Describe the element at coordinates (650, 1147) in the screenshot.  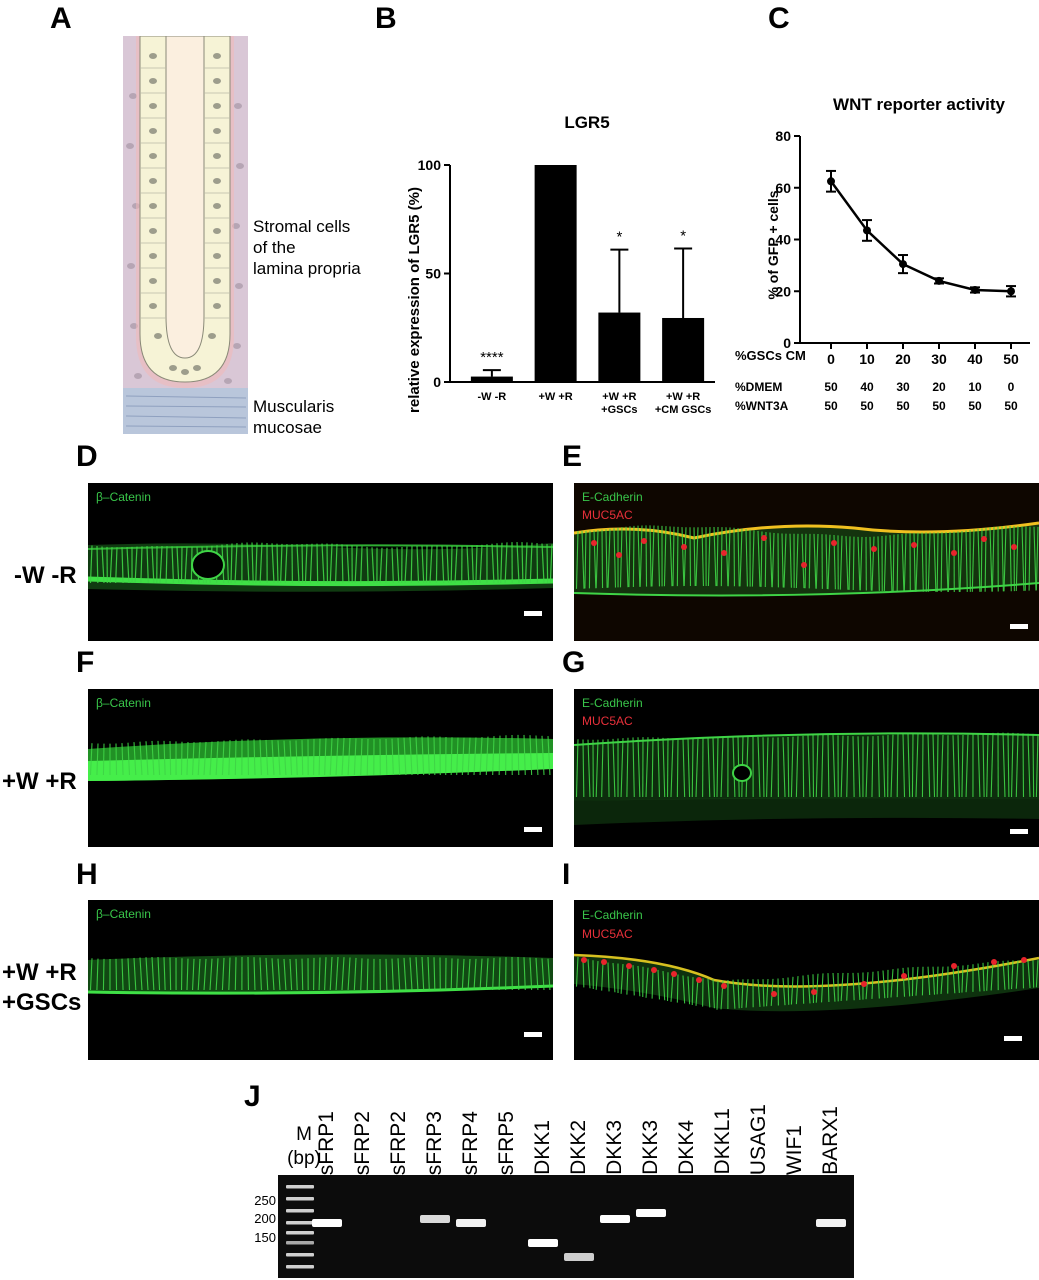
I see `lane-label: DKK3` at that location.